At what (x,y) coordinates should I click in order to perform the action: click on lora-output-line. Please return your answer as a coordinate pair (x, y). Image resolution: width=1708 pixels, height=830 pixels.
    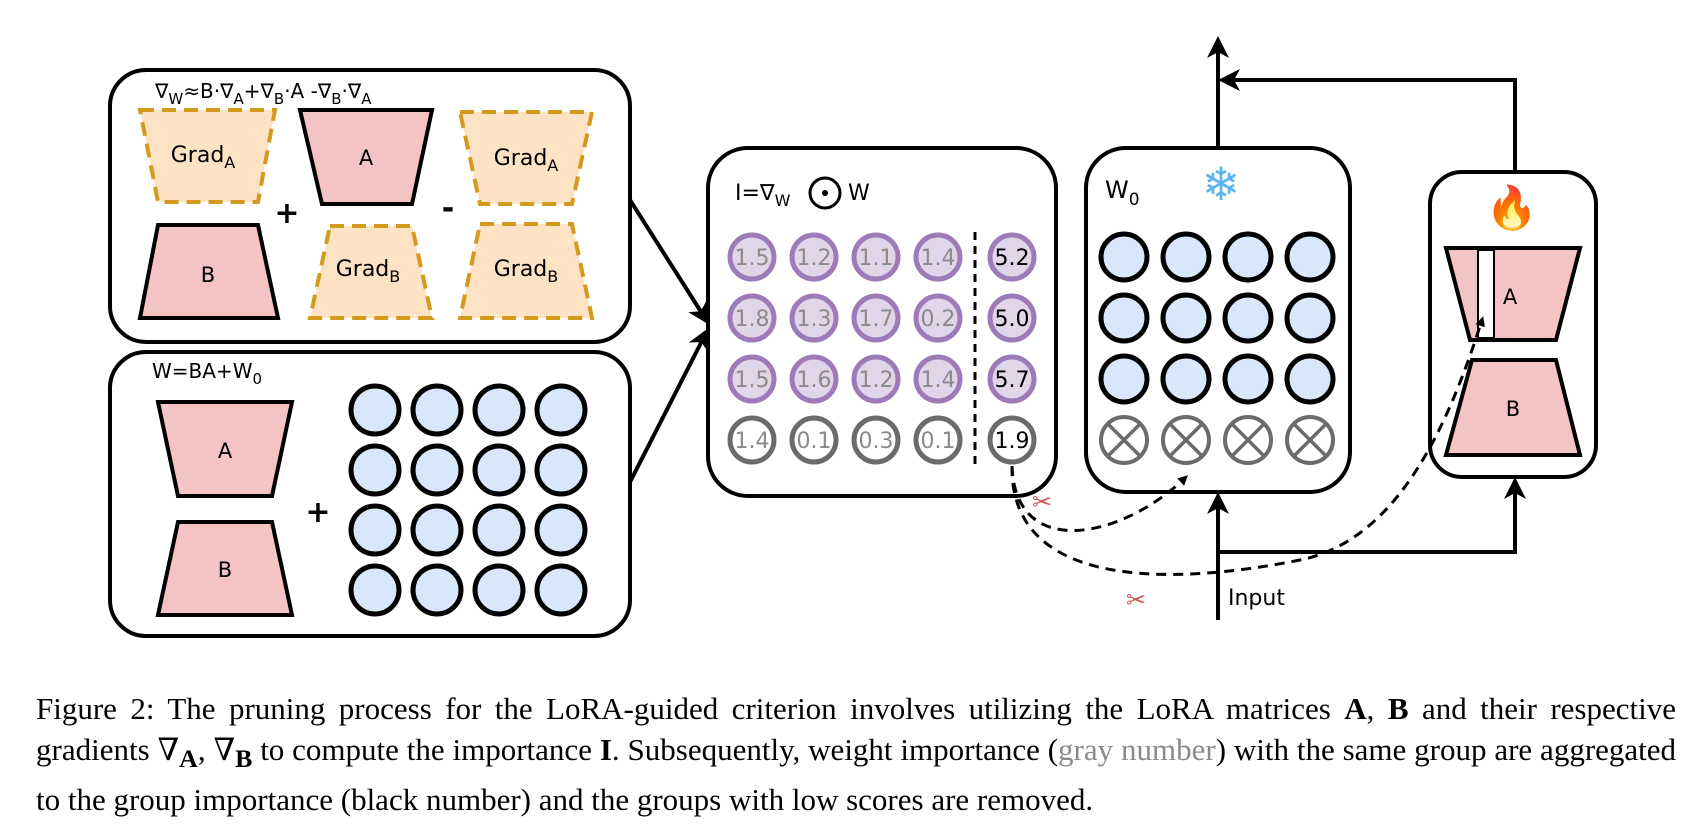
    Looking at the image, I should click on (1367, 119).